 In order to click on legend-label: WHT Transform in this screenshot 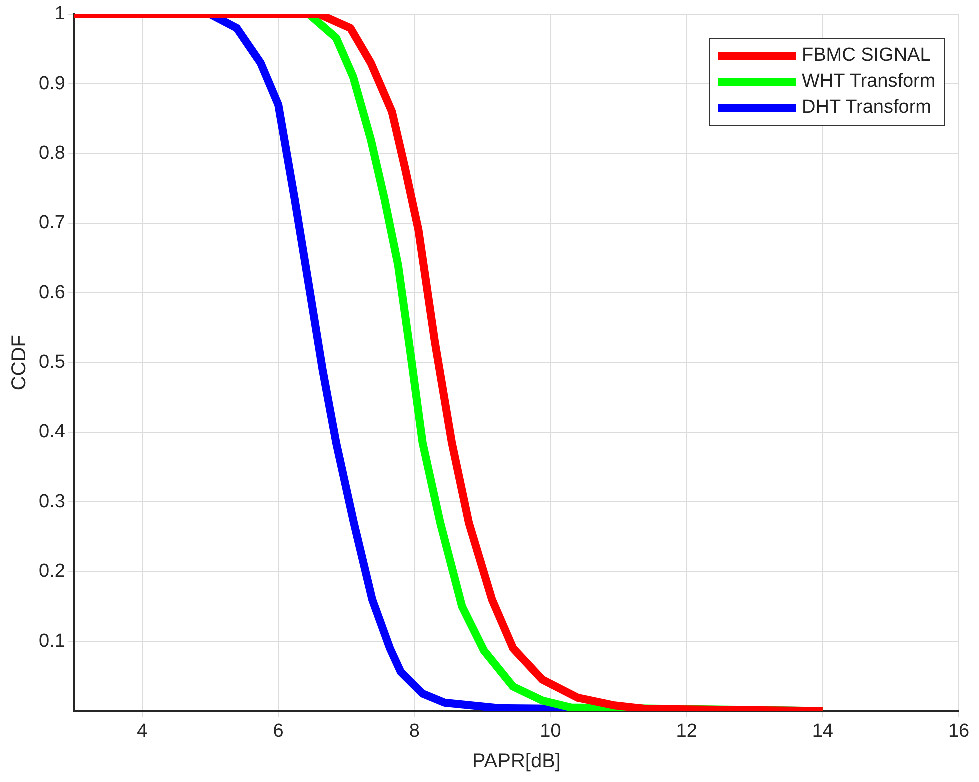, I will do `click(869, 82)`.